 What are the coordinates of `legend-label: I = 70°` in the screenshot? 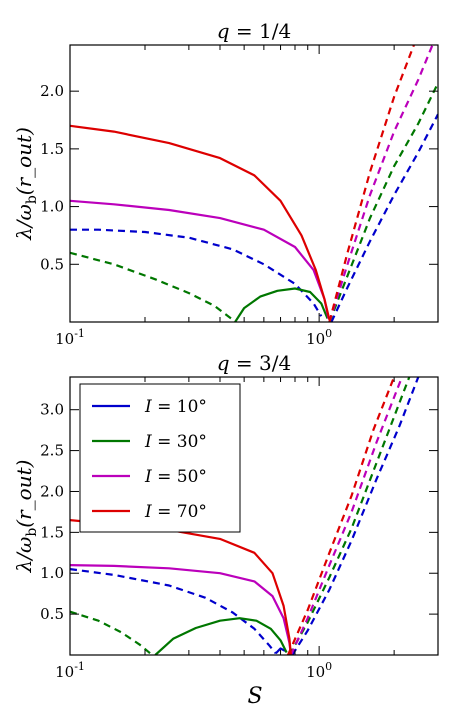 It's located at (175, 512).